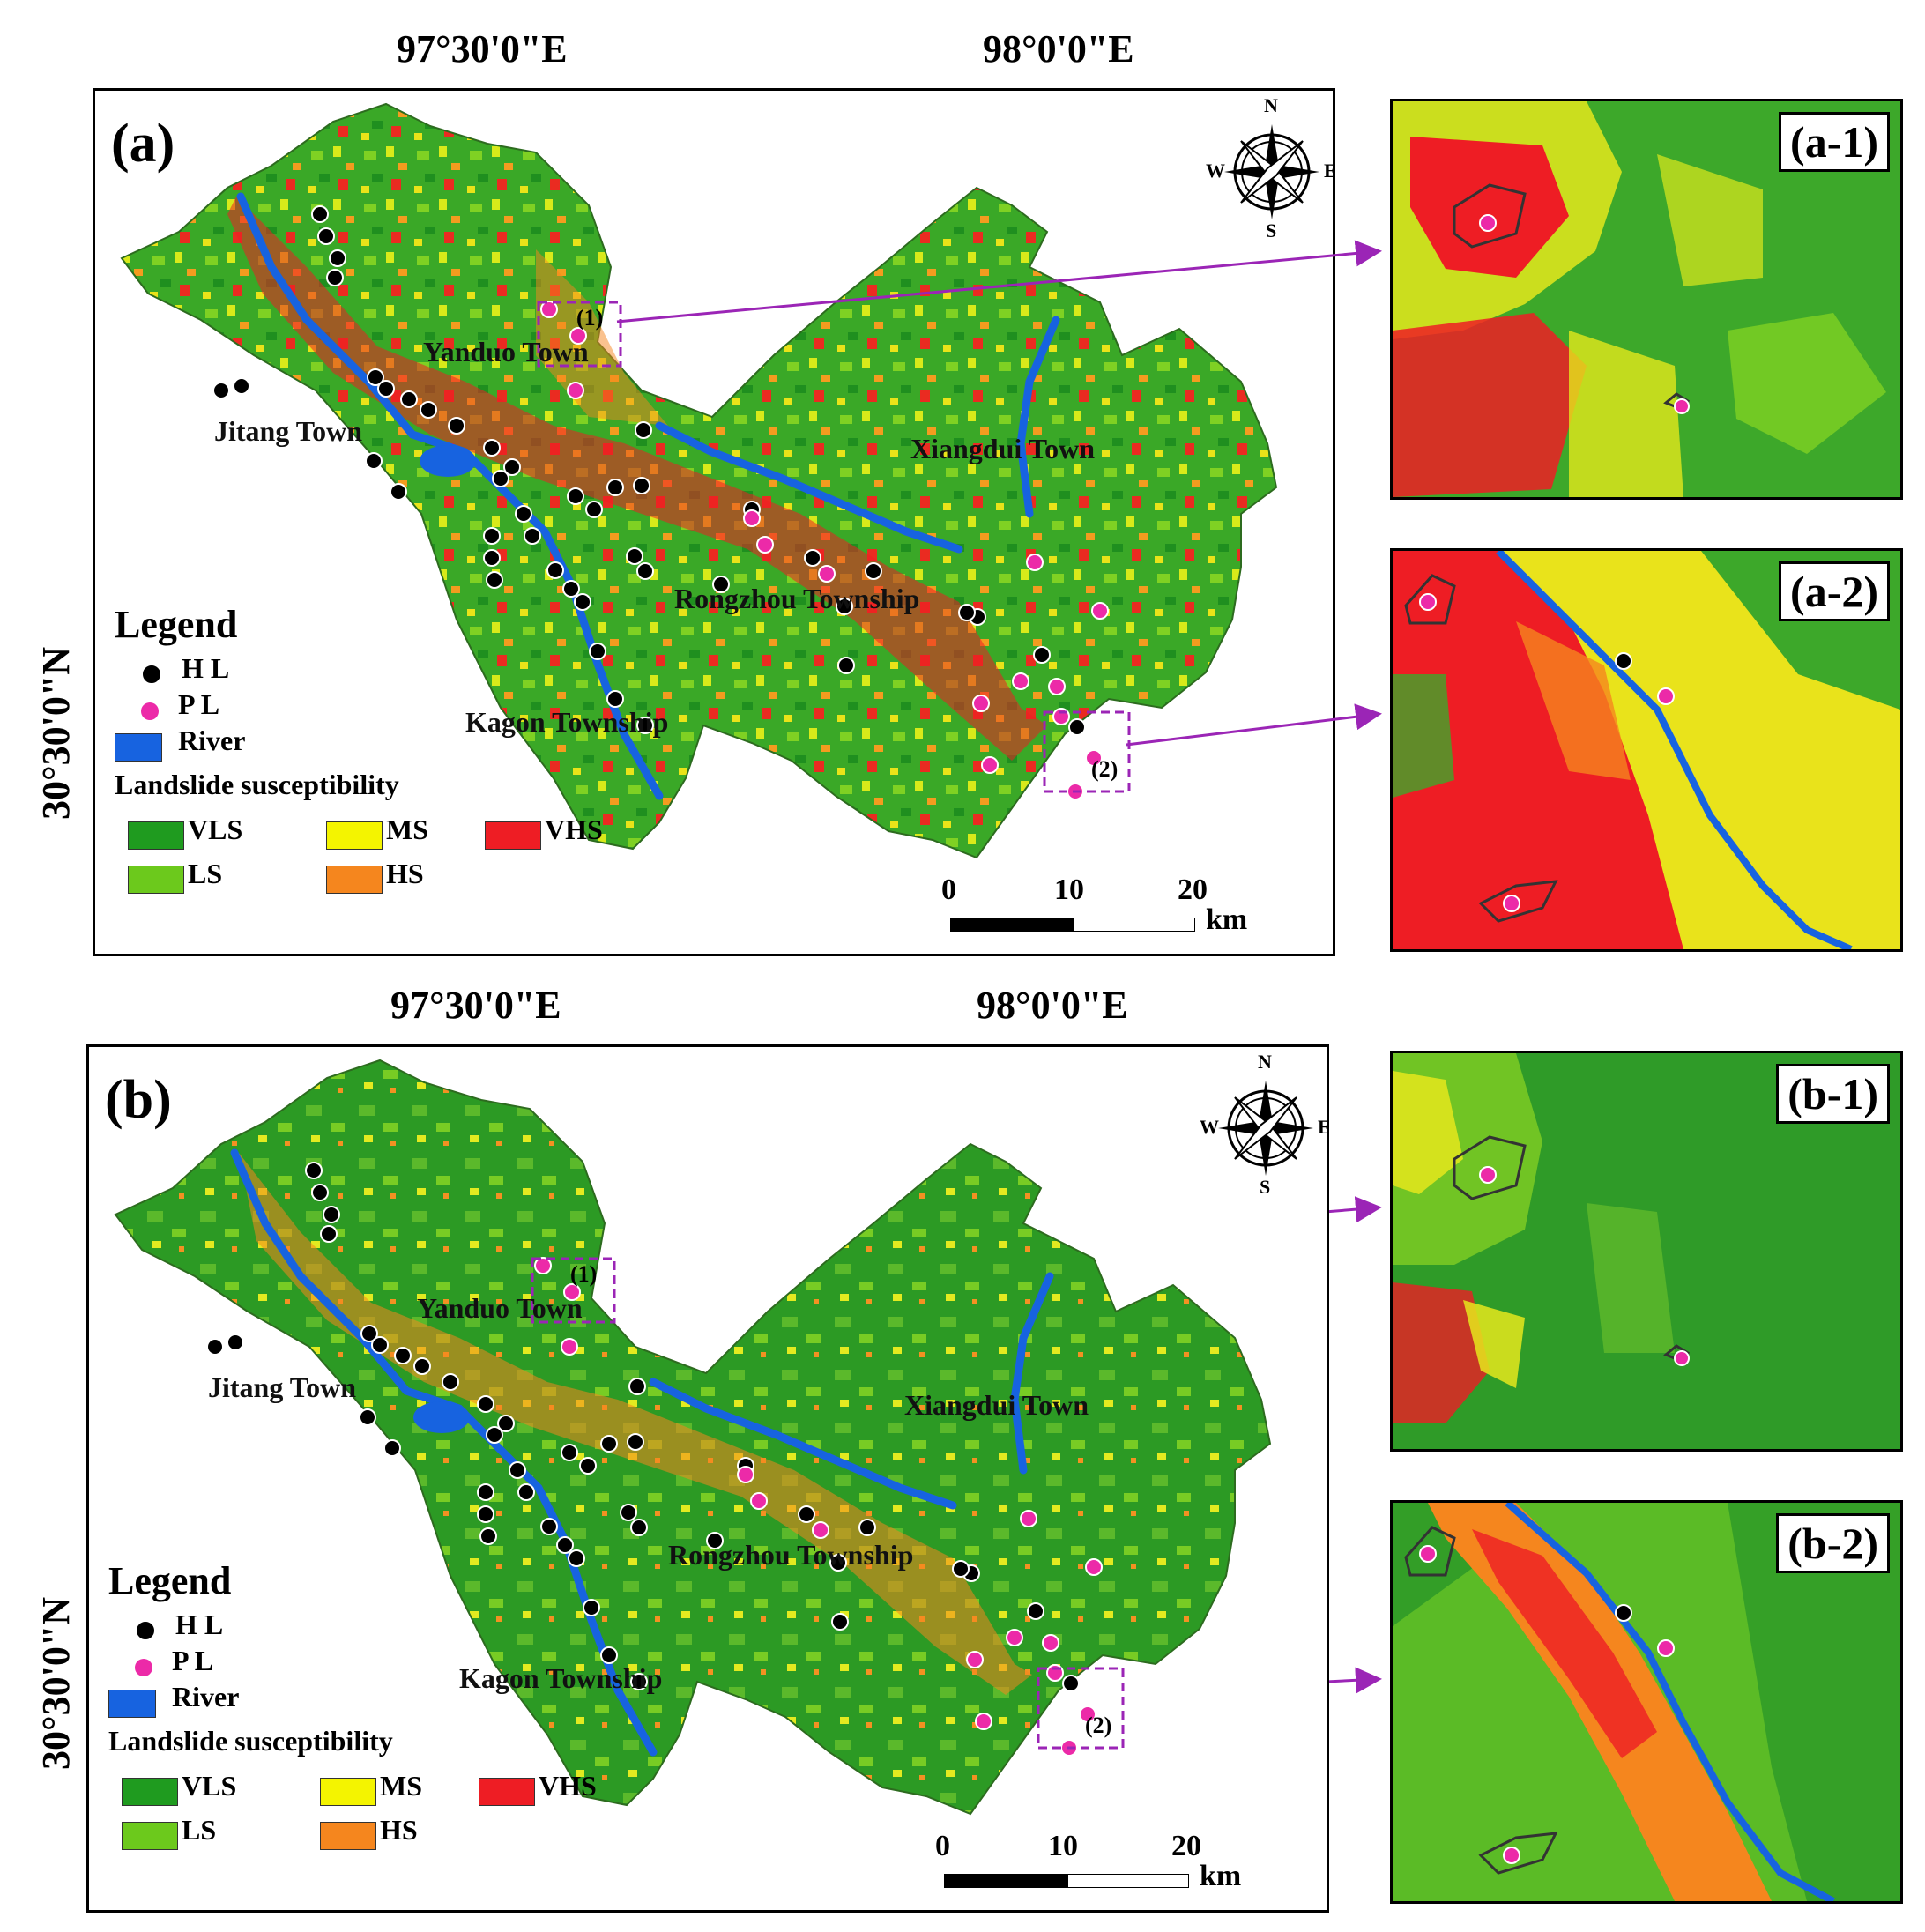  Describe the element at coordinates (1215, 171) in the screenshot. I see `compass-w: W` at that location.